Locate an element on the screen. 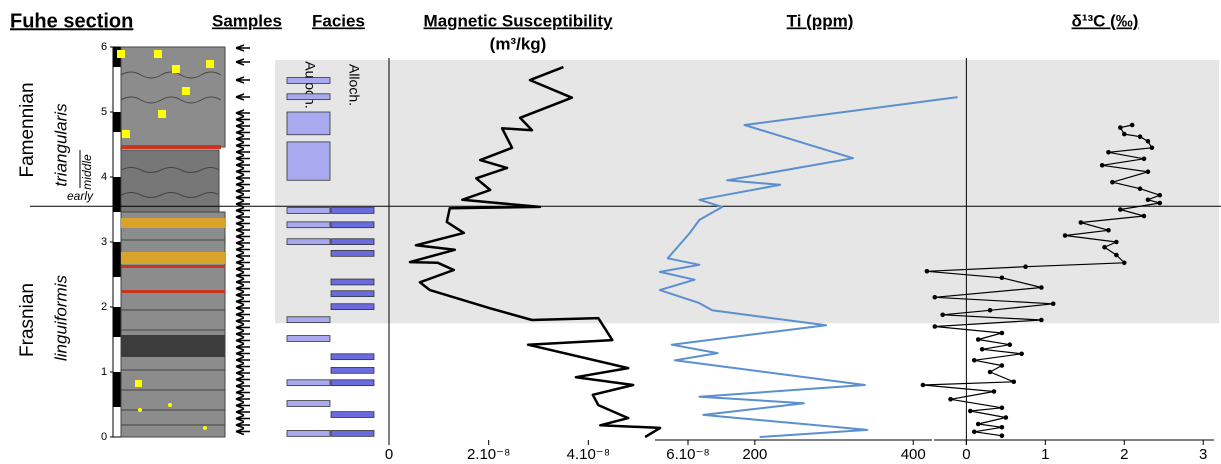 The width and height of the screenshot is (1221, 464). y-tick-label: 5 is located at coordinates (104, 112).